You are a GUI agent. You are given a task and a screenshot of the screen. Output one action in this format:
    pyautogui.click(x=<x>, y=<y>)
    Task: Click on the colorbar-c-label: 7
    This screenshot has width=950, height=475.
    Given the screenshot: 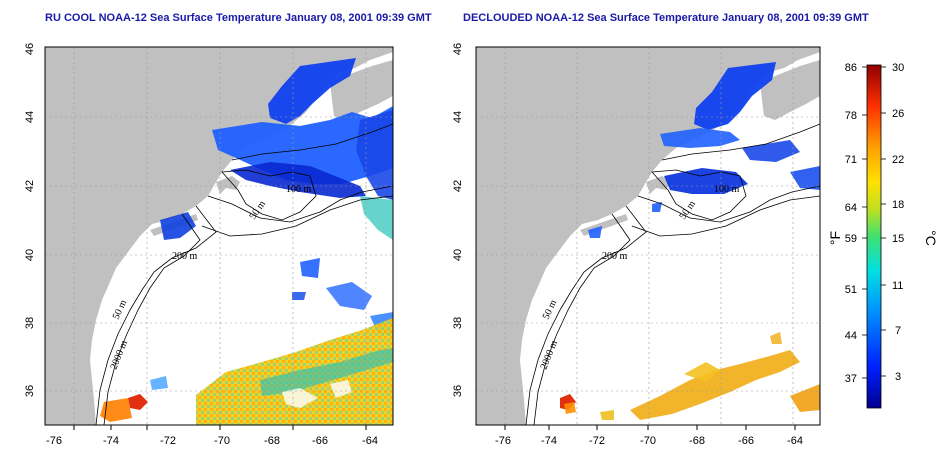 What is the action you would take?
    pyautogui.click(x=898, y=331)
    